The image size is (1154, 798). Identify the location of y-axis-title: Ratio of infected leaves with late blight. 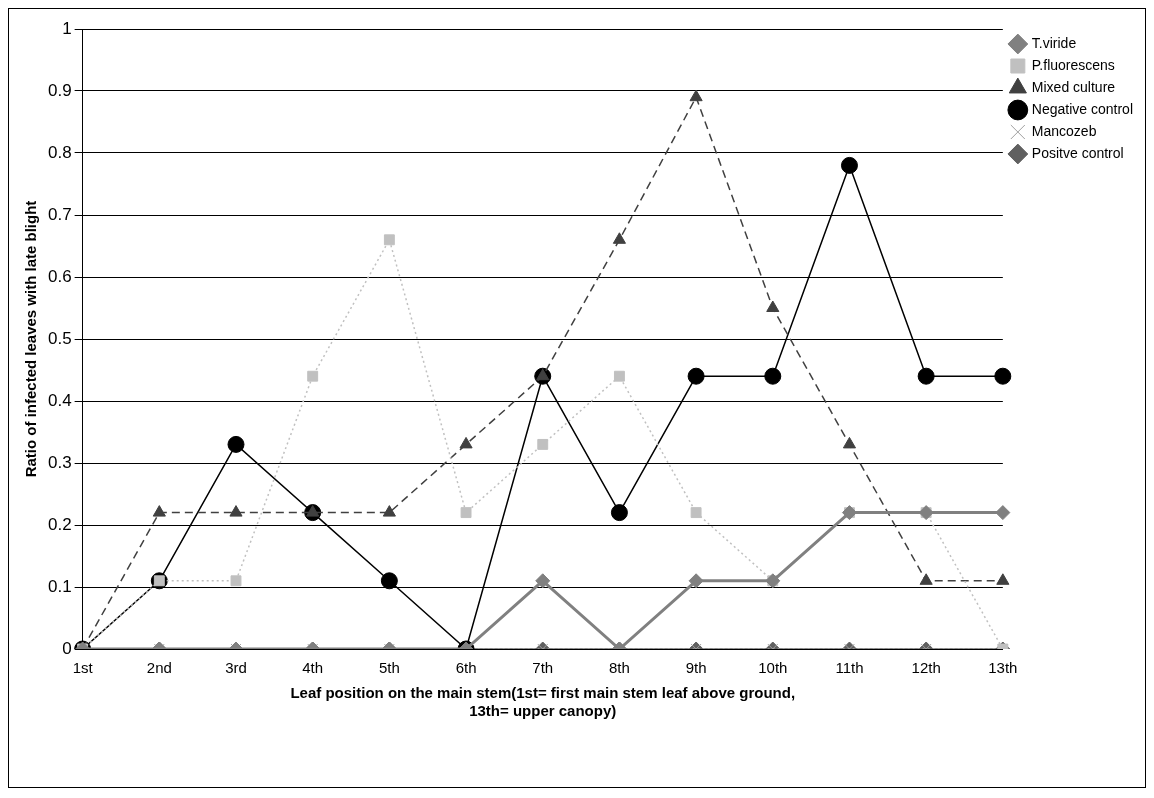
(31, 339).